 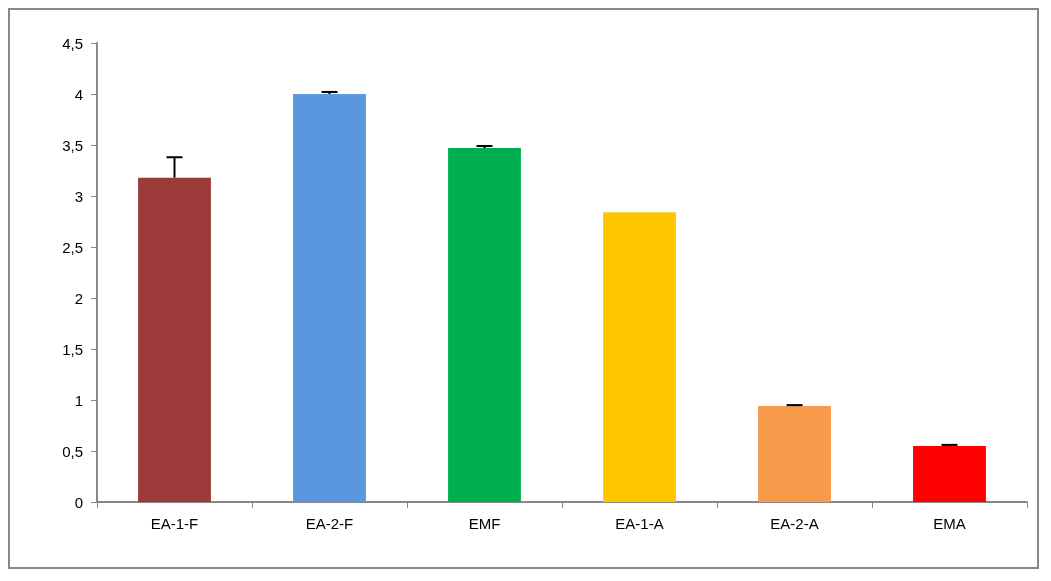 What do you see at coordinates (72, 247) in the screenshot?
I see `y-tick-label: 2,5` at bounding box center [72, 247].